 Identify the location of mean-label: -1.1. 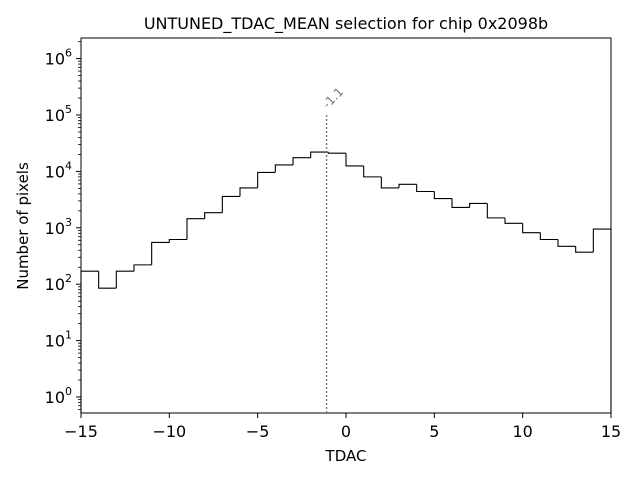
(333, 98).